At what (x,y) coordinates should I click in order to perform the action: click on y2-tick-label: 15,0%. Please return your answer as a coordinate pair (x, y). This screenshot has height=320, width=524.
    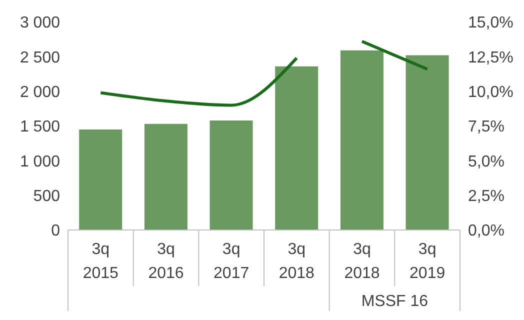
    Looking at the image, I should click on (491, 23).